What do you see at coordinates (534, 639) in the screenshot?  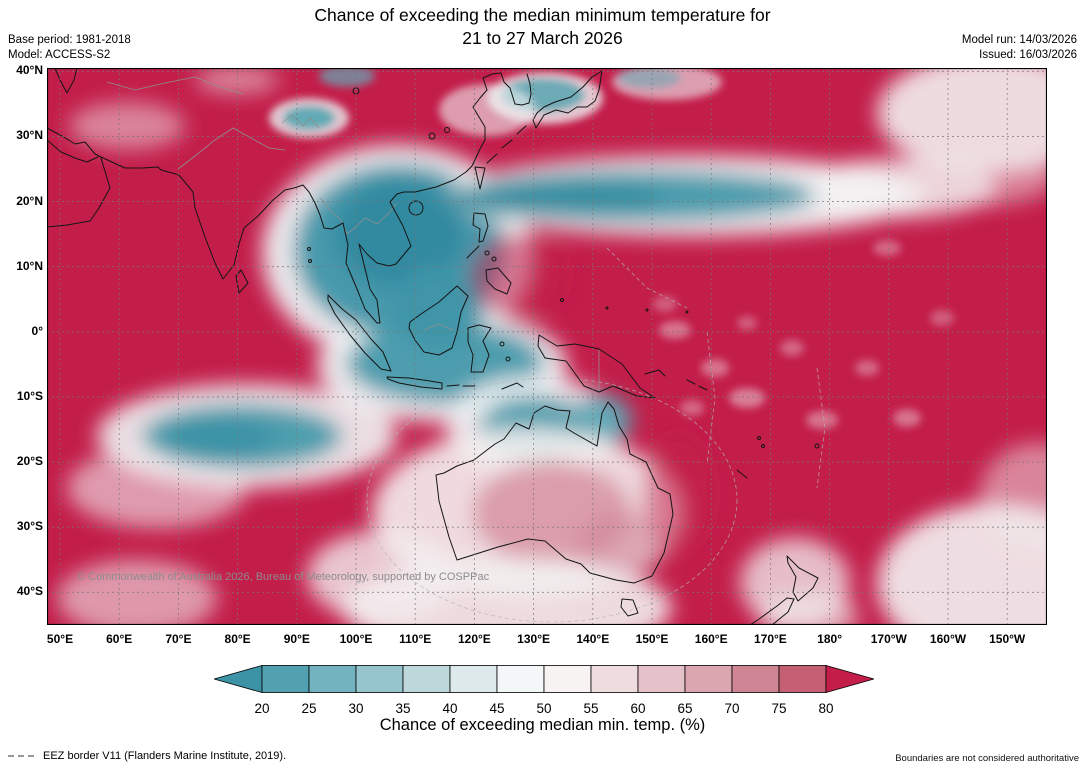 I see `lon-label: 130°E` at bounding box center [534, 639].